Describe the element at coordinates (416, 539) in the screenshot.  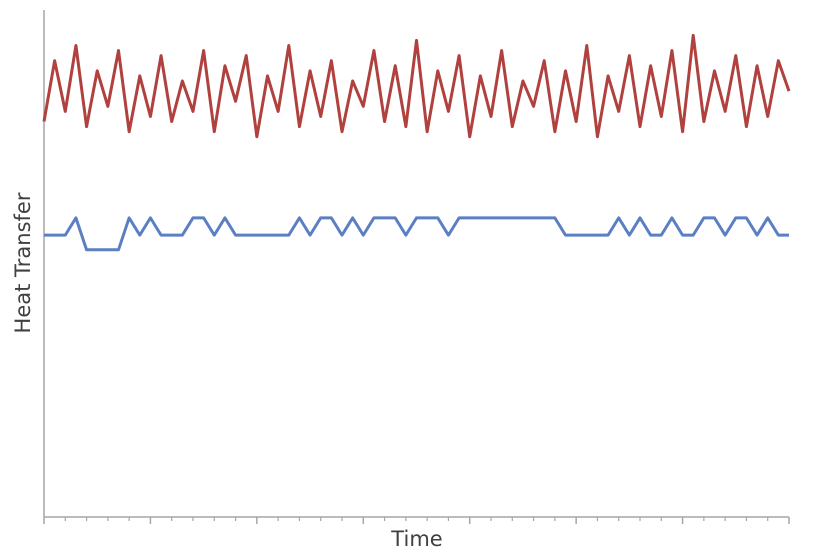
I see `x-axis-label: Time` at that location.